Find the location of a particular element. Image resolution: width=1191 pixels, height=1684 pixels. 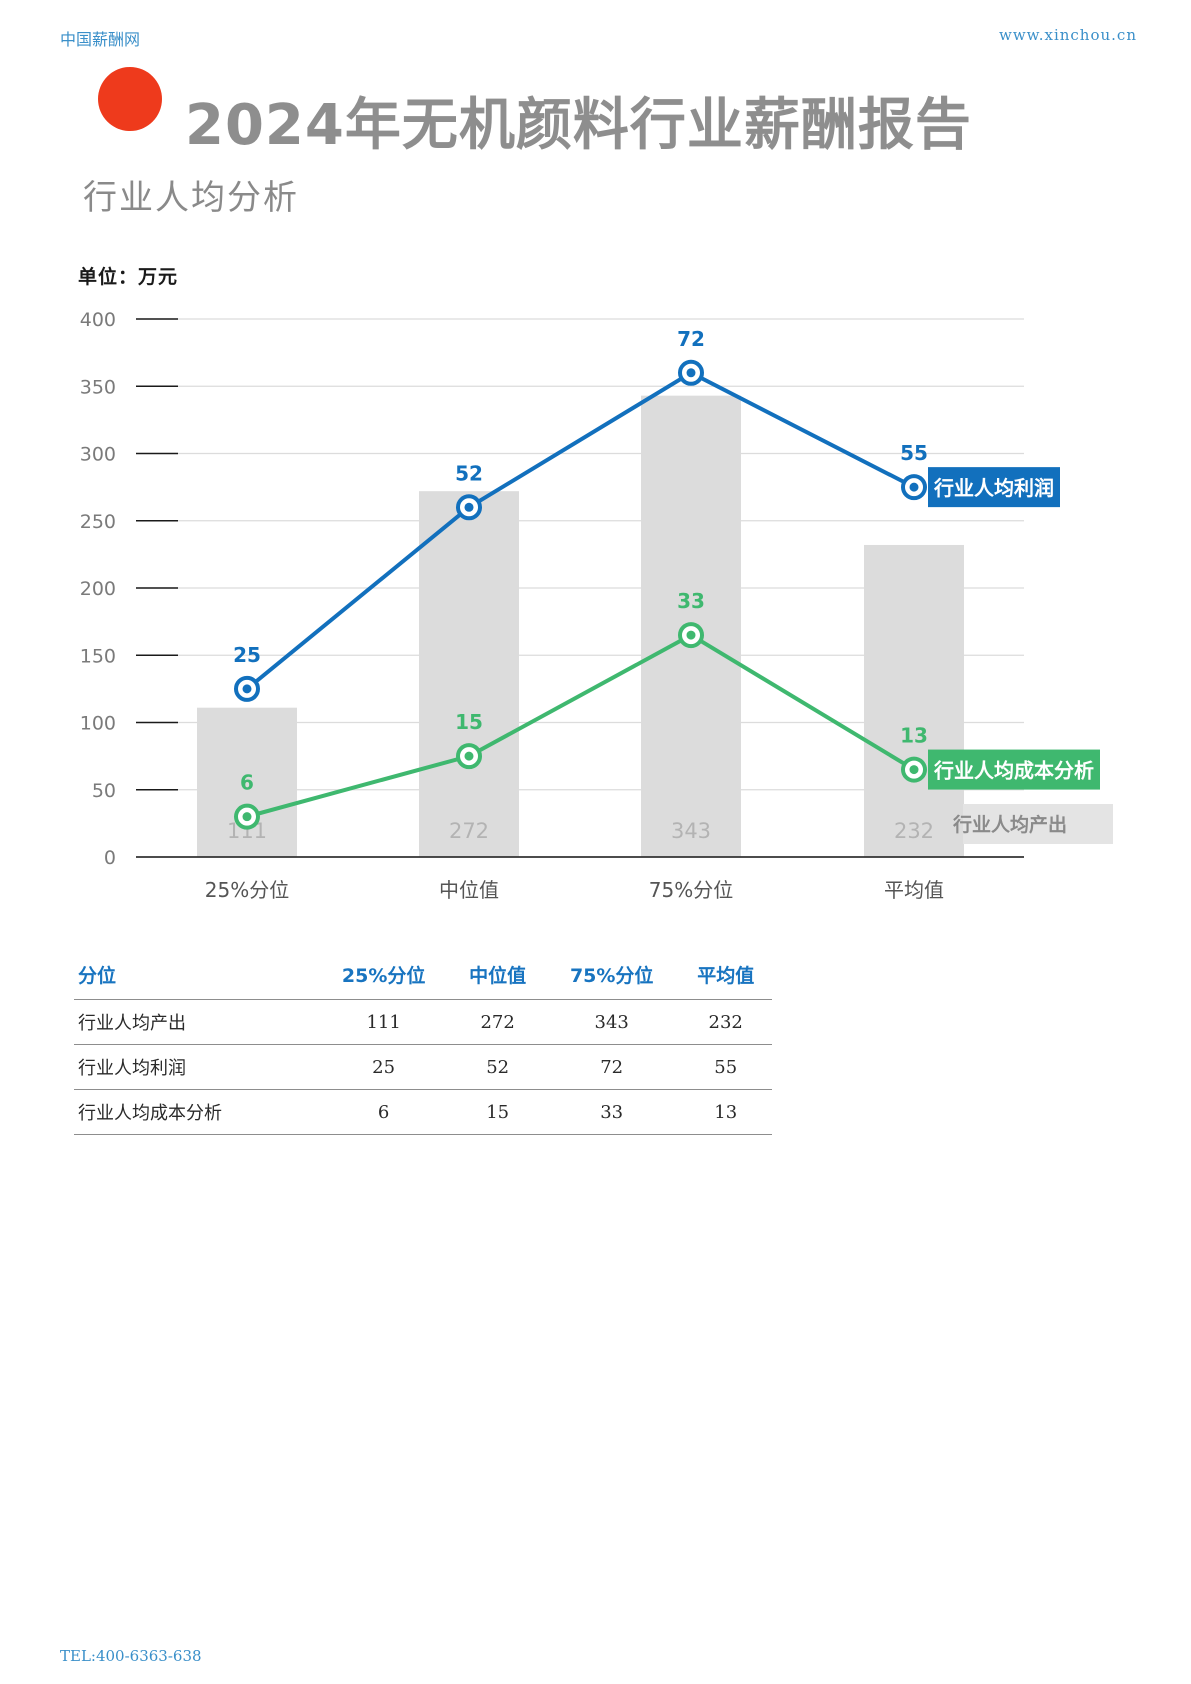

legend-line-label: 行业人均利润 is located at coordinates (993, 488).